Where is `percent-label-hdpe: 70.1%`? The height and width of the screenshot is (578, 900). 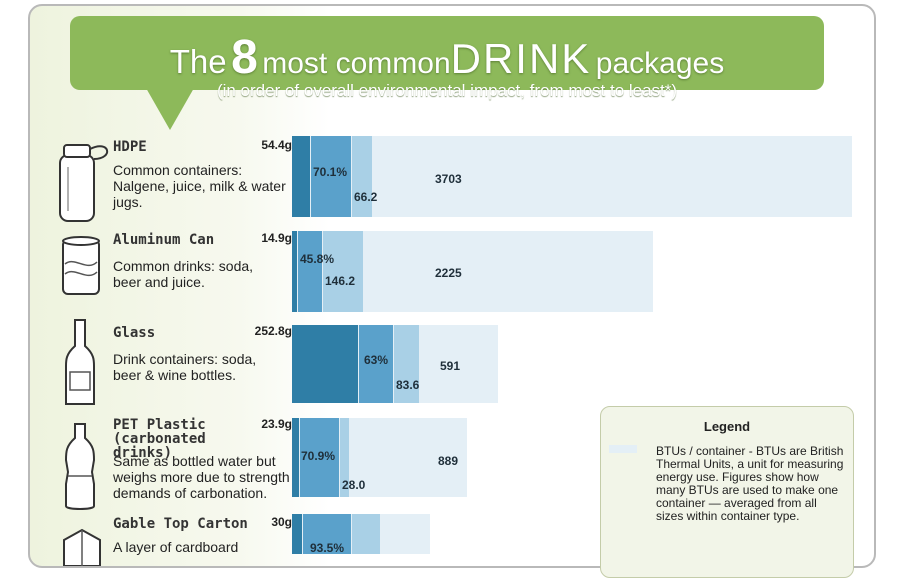 percent-label-hdpe: 70.1% is located at coordinates (330, 172).